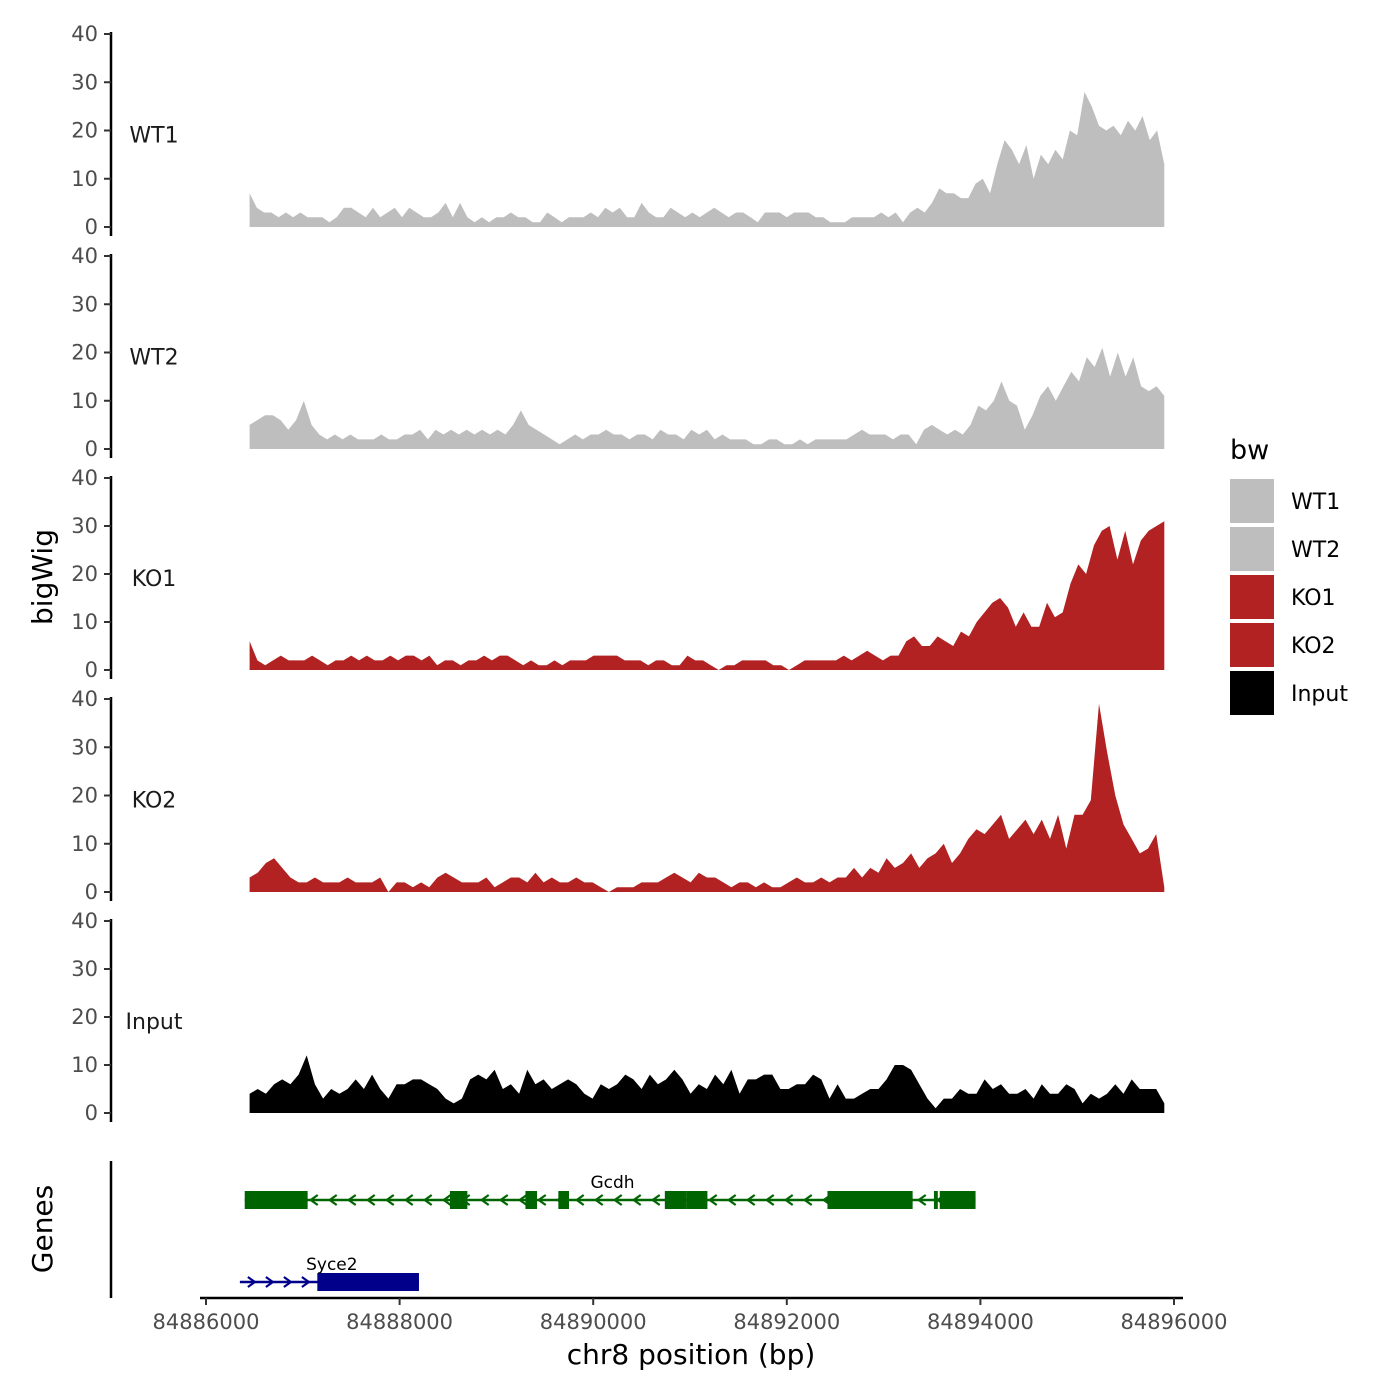 The height and width of the screenshot is (1400, 1400). Describe the element at coordinates (707, 159) in the screenshot. I see `coverage-area-wt1` at that location.